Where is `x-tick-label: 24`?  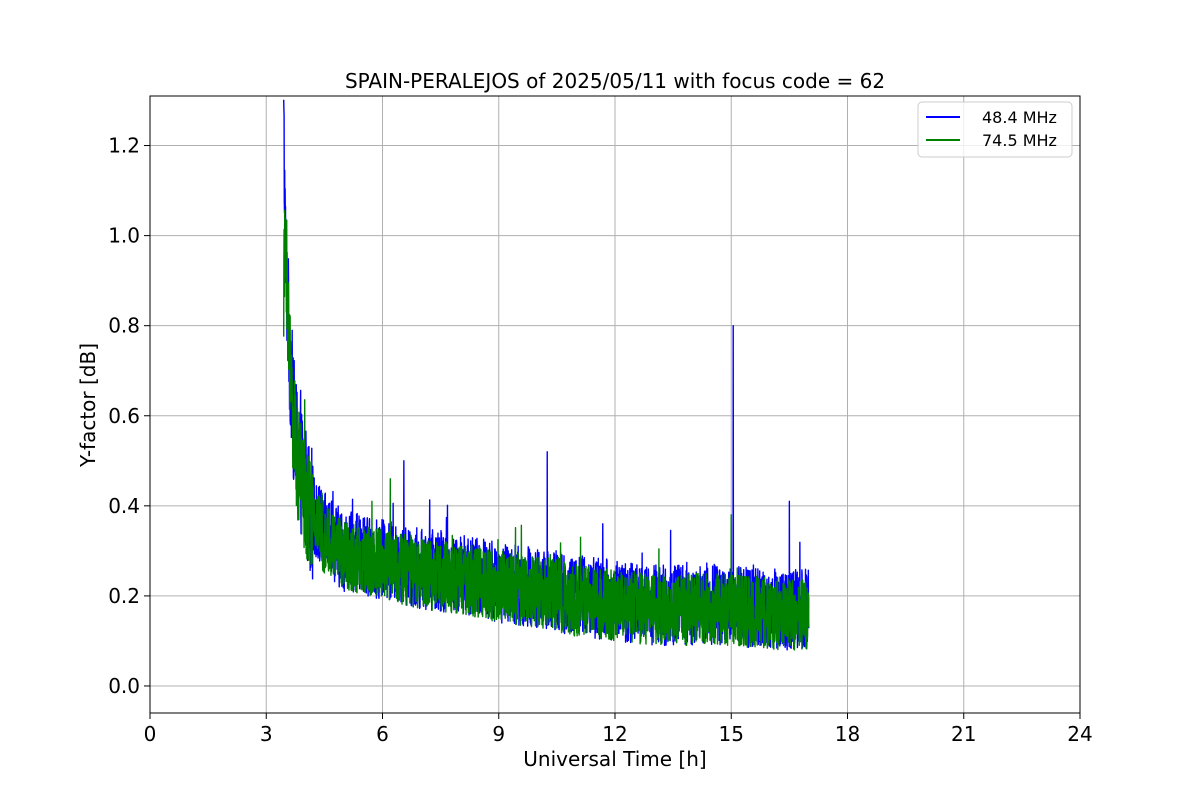 x-tick-label: 24 is located at coordinates (1079, 734).